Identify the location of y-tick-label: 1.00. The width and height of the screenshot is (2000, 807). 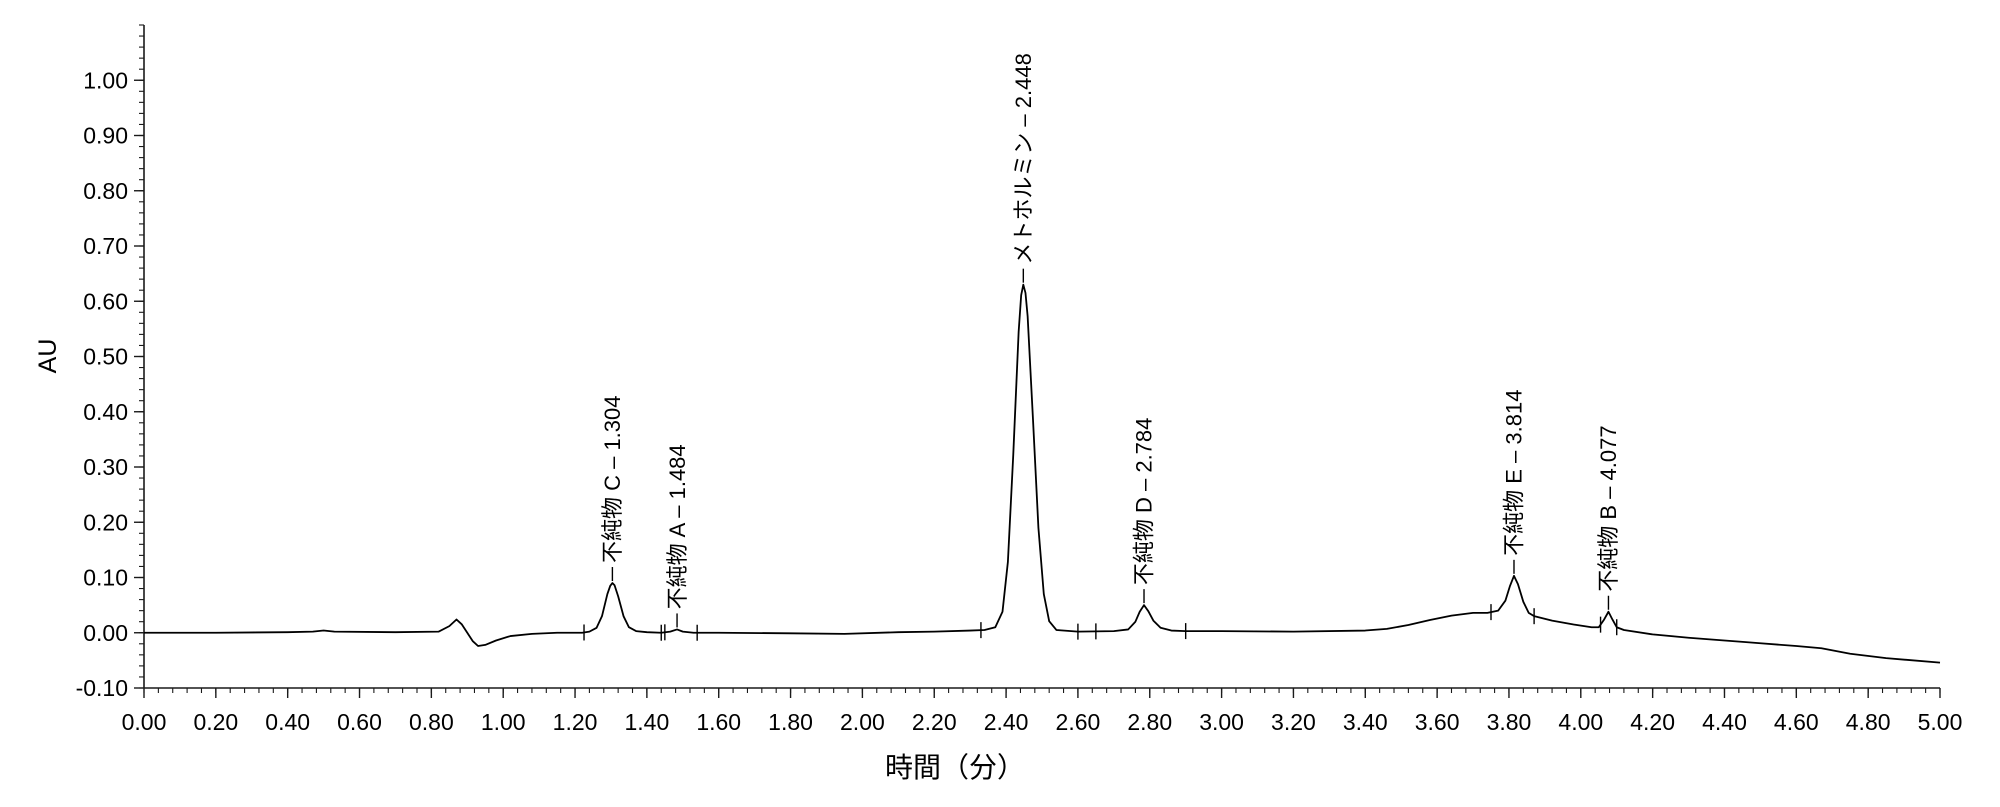
(105, 80).